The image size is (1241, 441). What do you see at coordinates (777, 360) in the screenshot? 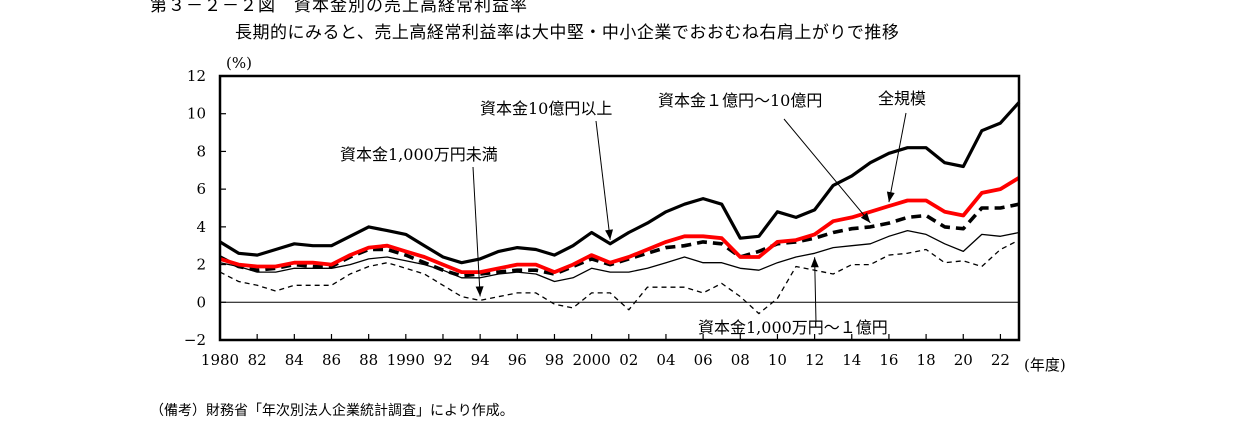
I see `x-tick-label: 10` at bounding box center [777, 360].